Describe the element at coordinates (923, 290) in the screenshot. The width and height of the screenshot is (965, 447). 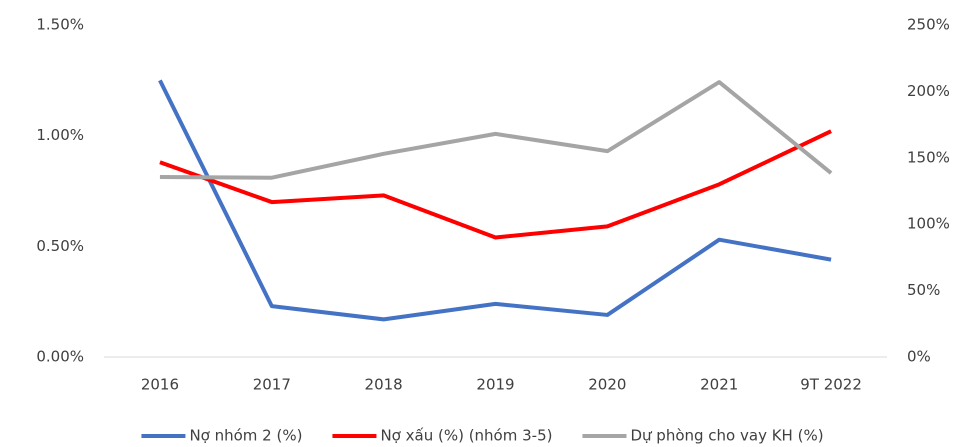
I see `y2-tick-label: 50%` at that location.